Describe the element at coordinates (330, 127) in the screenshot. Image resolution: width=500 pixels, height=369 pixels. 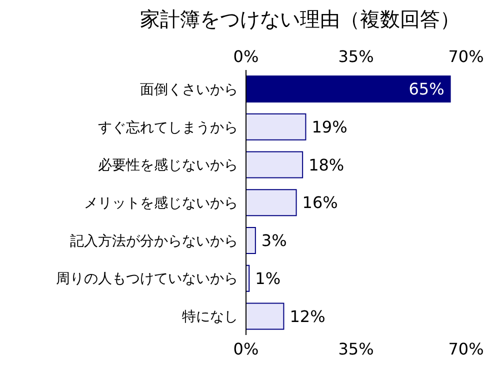
I see `data-label: 19%` at that location.